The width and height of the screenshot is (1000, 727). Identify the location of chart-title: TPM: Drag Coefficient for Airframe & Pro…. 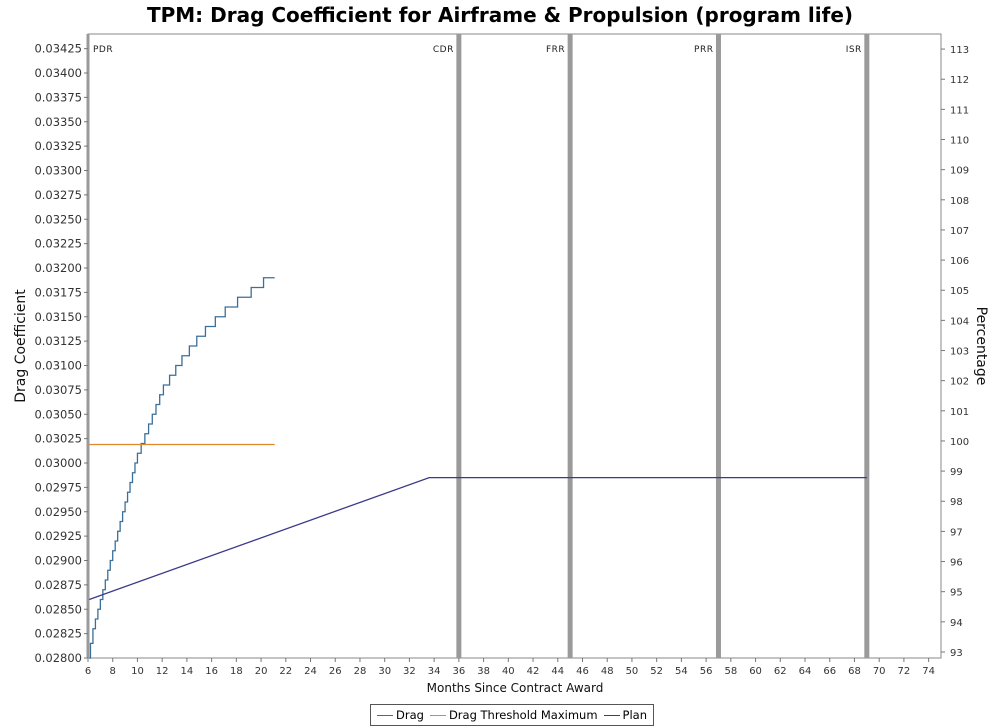
(500, 15).